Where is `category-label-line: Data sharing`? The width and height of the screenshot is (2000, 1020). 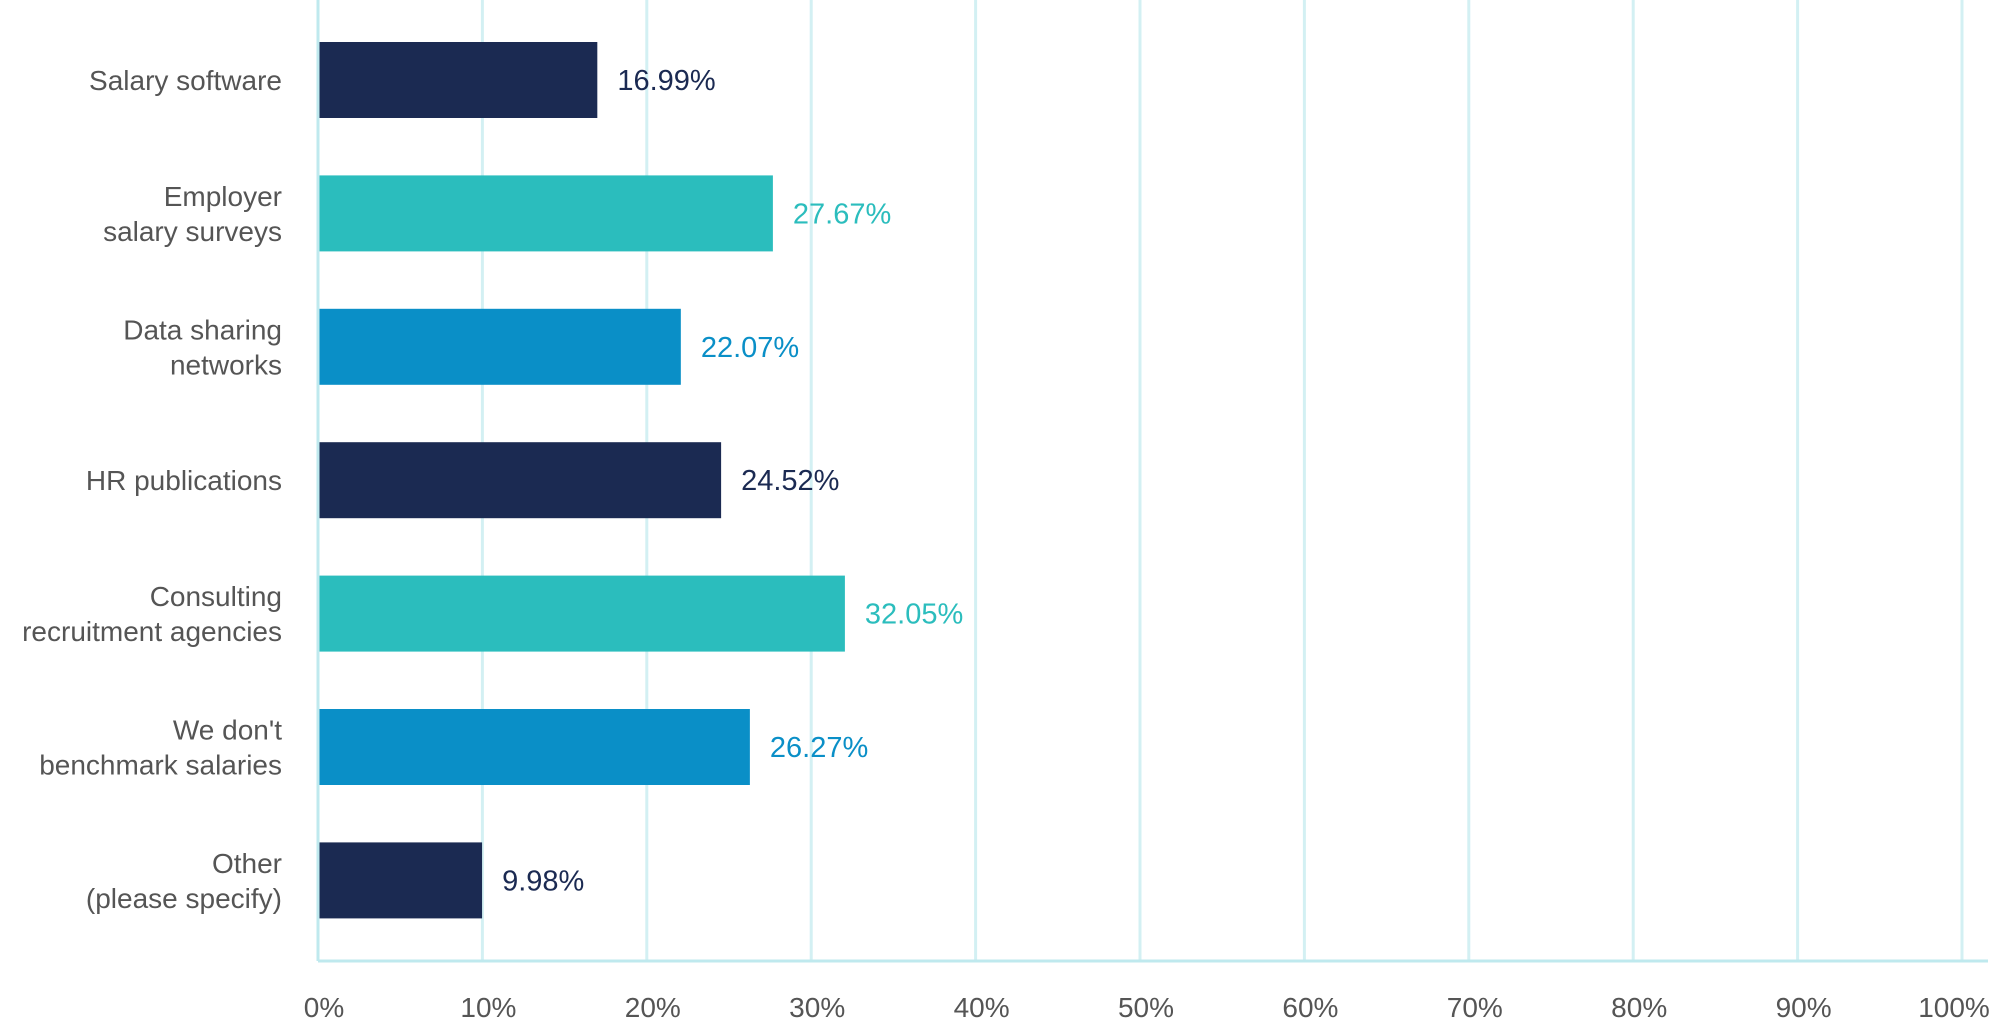
category-label-line: Data sharing is located at coordinates (202, 329).